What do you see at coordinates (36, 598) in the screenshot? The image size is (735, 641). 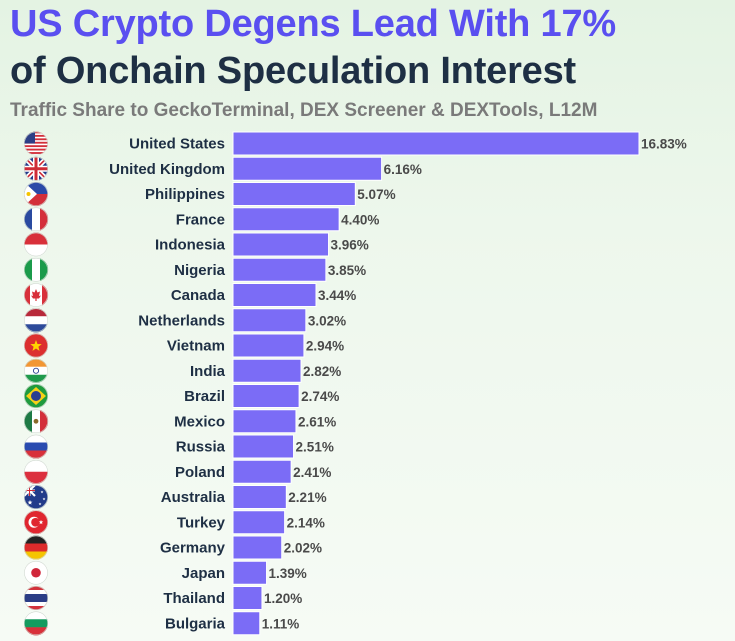 I see `thailand-flag-icon` at bounding box center [36, 598].